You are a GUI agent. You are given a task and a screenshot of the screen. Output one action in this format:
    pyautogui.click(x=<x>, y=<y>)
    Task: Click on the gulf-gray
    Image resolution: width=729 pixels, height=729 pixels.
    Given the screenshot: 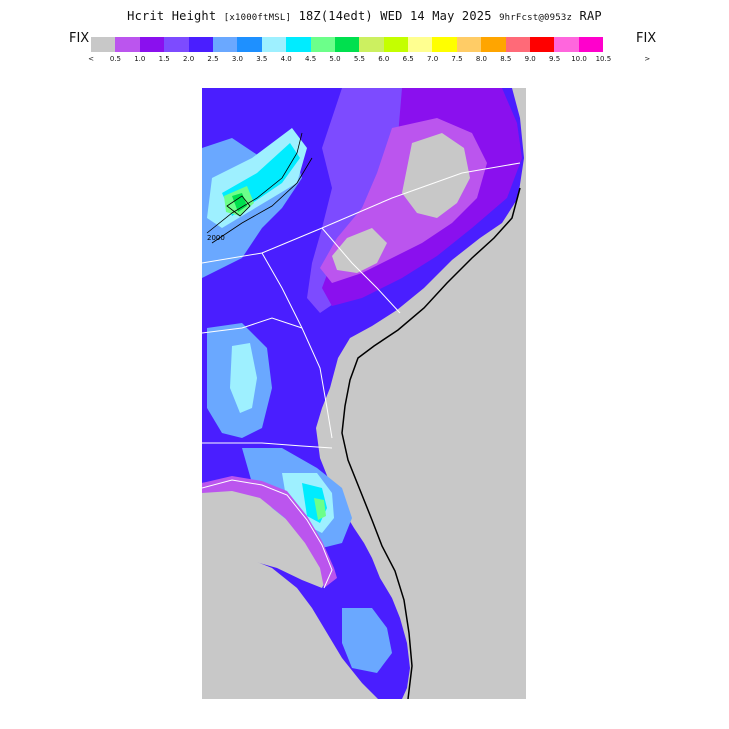 What is the action you would take?
    pyautogui.click(x=267, y=533)
    